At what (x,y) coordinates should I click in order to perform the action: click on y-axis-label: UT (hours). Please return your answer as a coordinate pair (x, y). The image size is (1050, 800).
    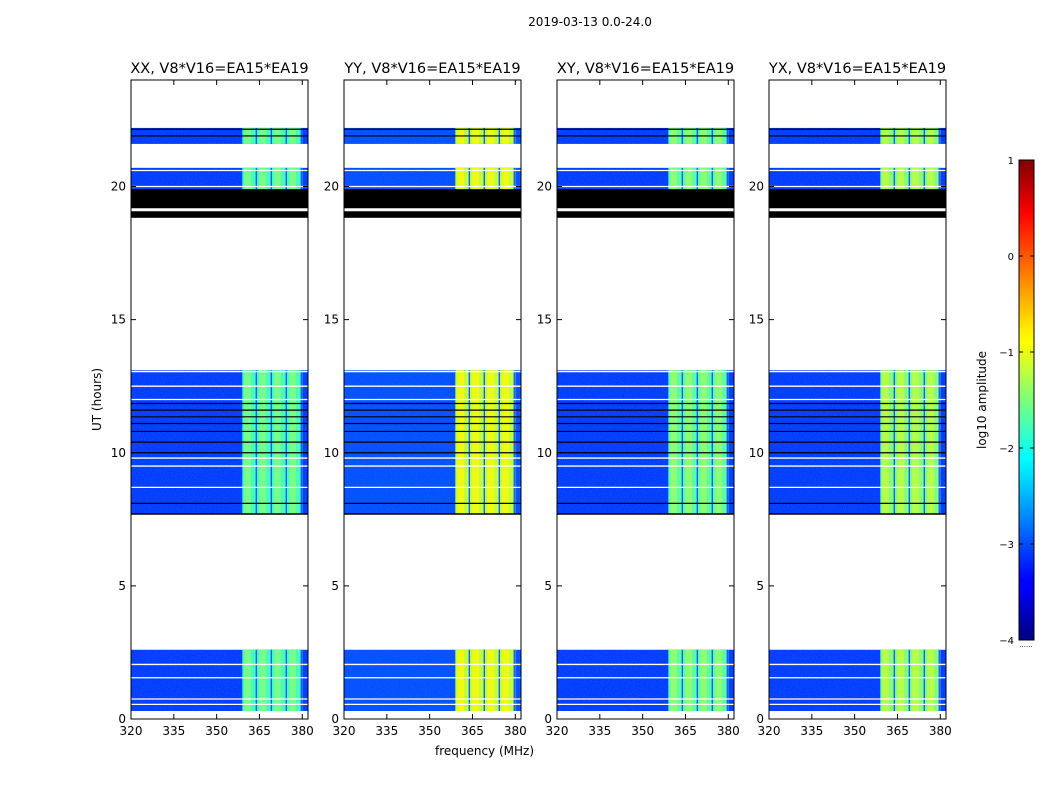
    Looking at the image, I should click on (97, 399).